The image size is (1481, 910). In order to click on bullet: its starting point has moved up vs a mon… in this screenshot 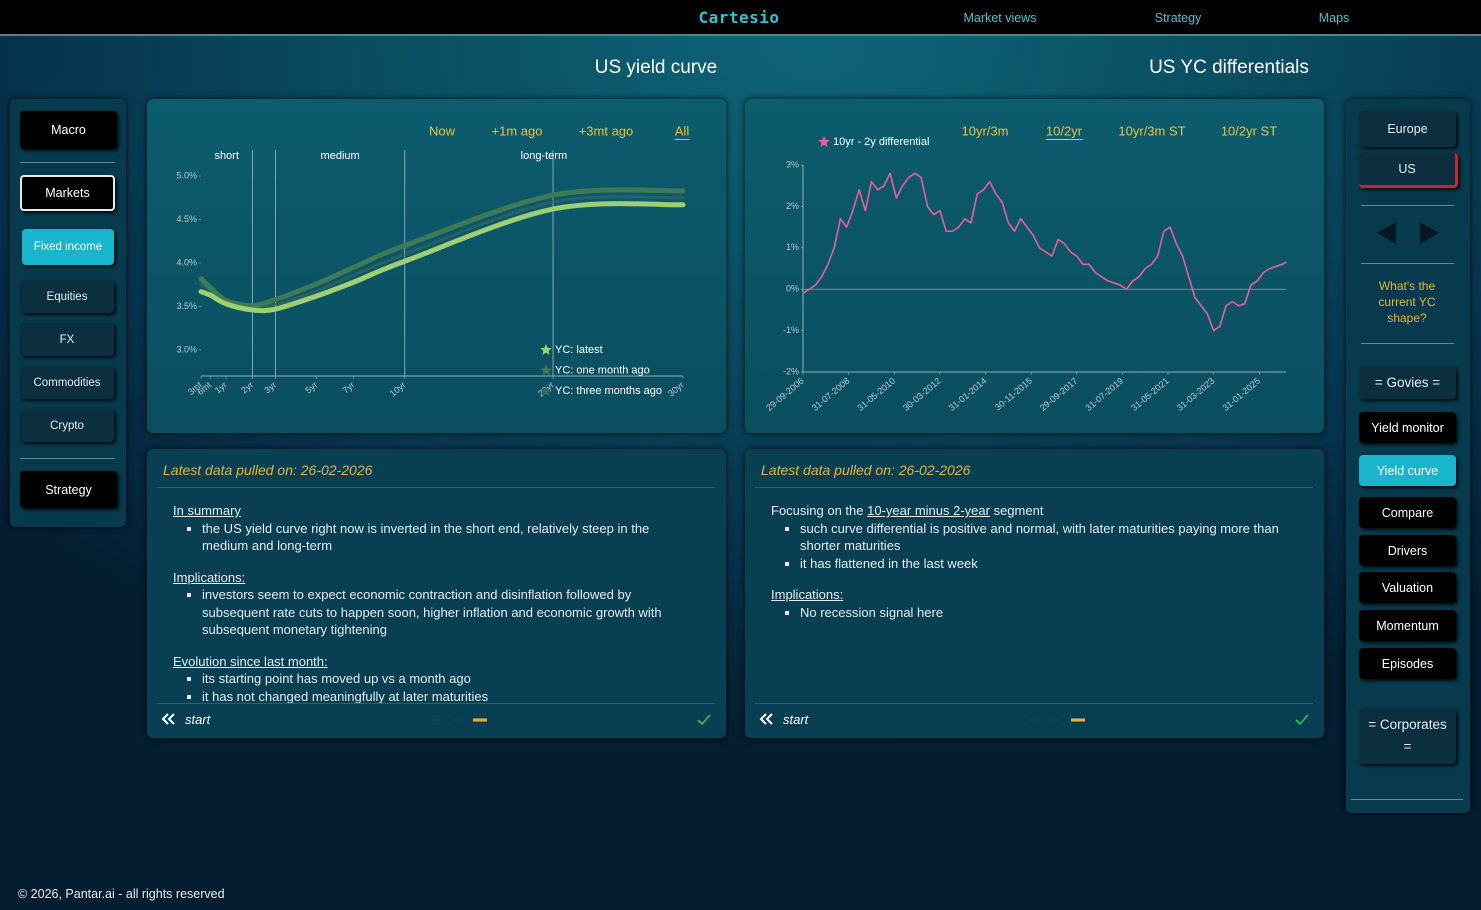, I will do `click(447, 679)`.